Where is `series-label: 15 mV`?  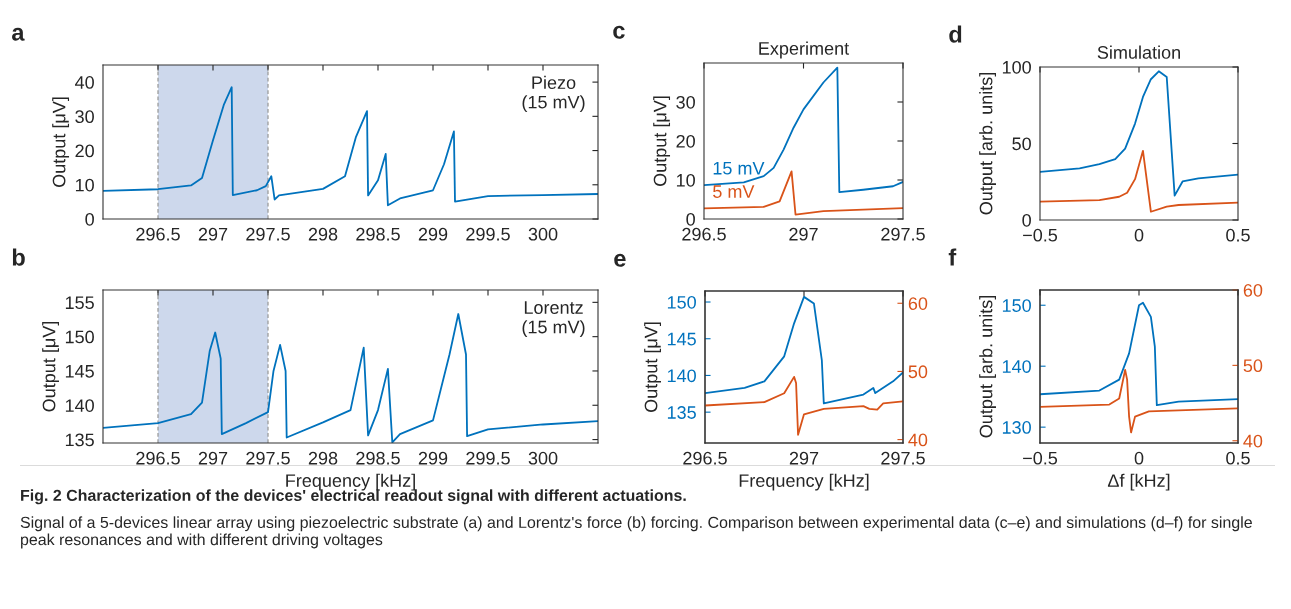 series-label: 15 mV is located at coordinates (739, 168).